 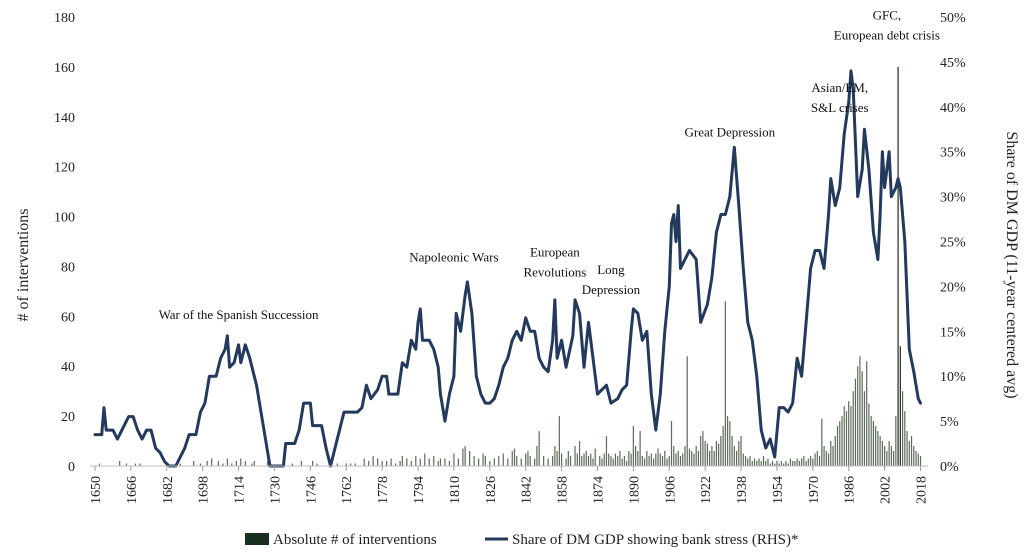 What do you see at coordinates (68, 417) in the screenshot?
I see `left-tick-label: 20` at bounding box center [68, 417].